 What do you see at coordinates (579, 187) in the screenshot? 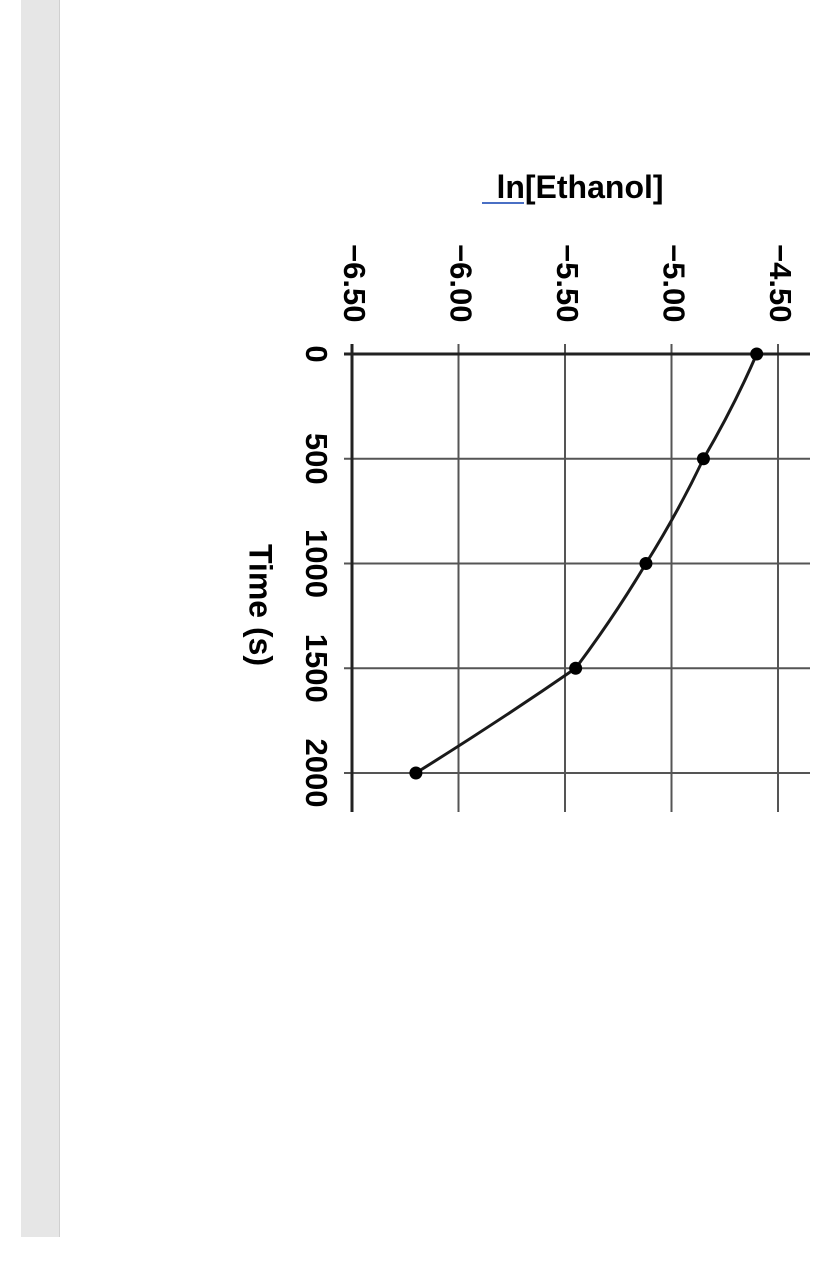
I see `value-axis-title: ln[Ethanol]` at bounding box center [579, 187].